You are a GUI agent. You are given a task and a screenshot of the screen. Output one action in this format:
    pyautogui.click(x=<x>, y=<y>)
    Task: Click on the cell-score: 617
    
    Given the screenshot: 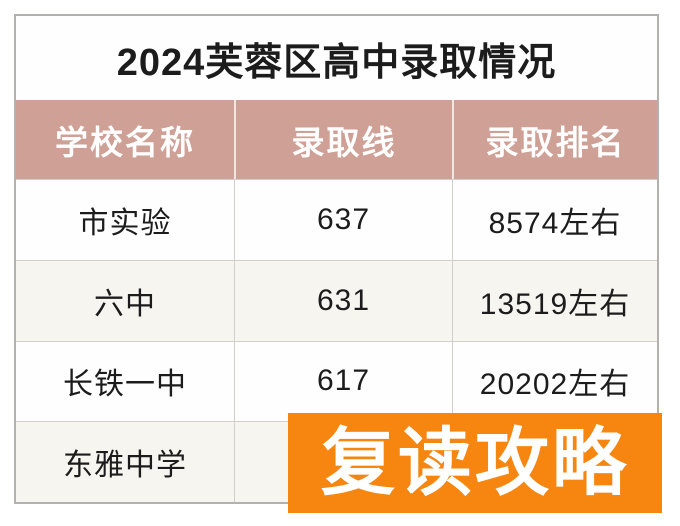 What is the action you would take?
    pyautogui.click(x=343, y=381)
    